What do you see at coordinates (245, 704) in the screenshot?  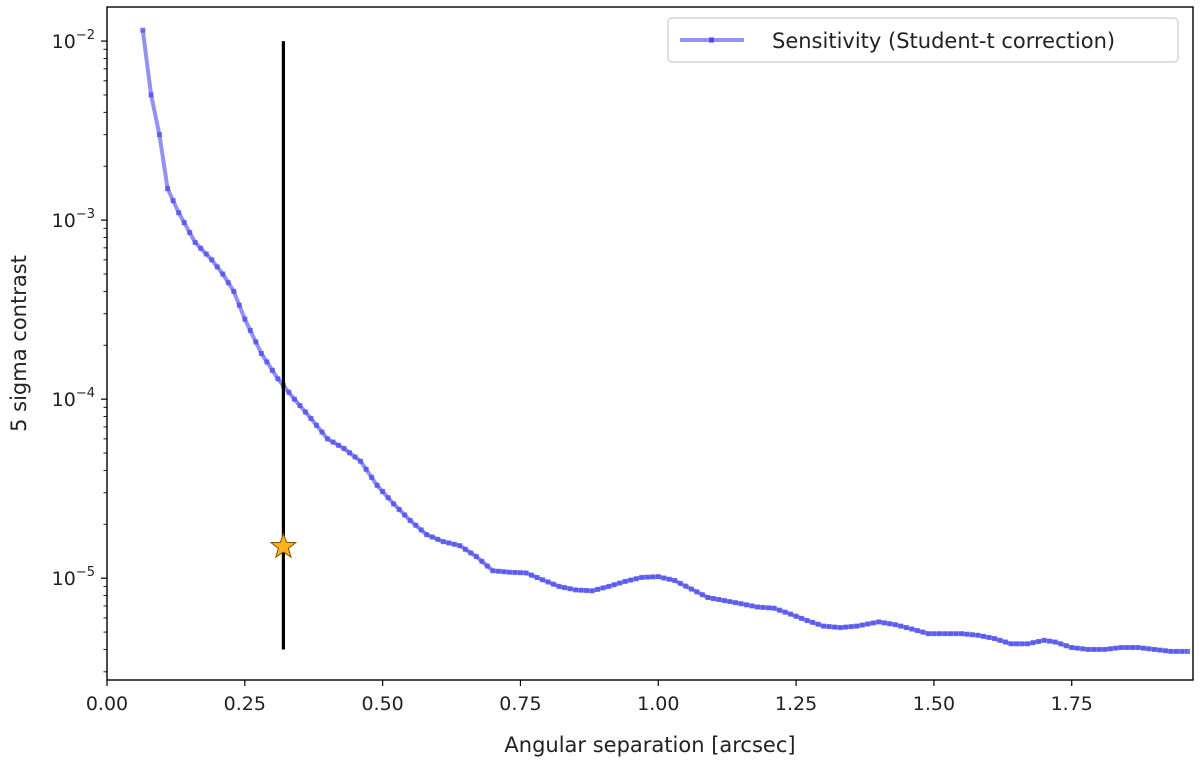 I see `x-tick-label: 0.25` at bounding box center [245, 704].